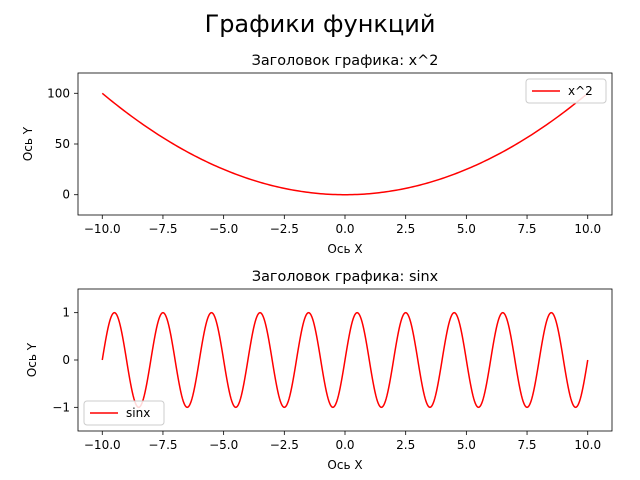 This screenshot has width=640, height=480. What do you see at coordinates (66, 313) in the screenshot?
I see `y-tick-label: 1` at bounding box center [66, 313].